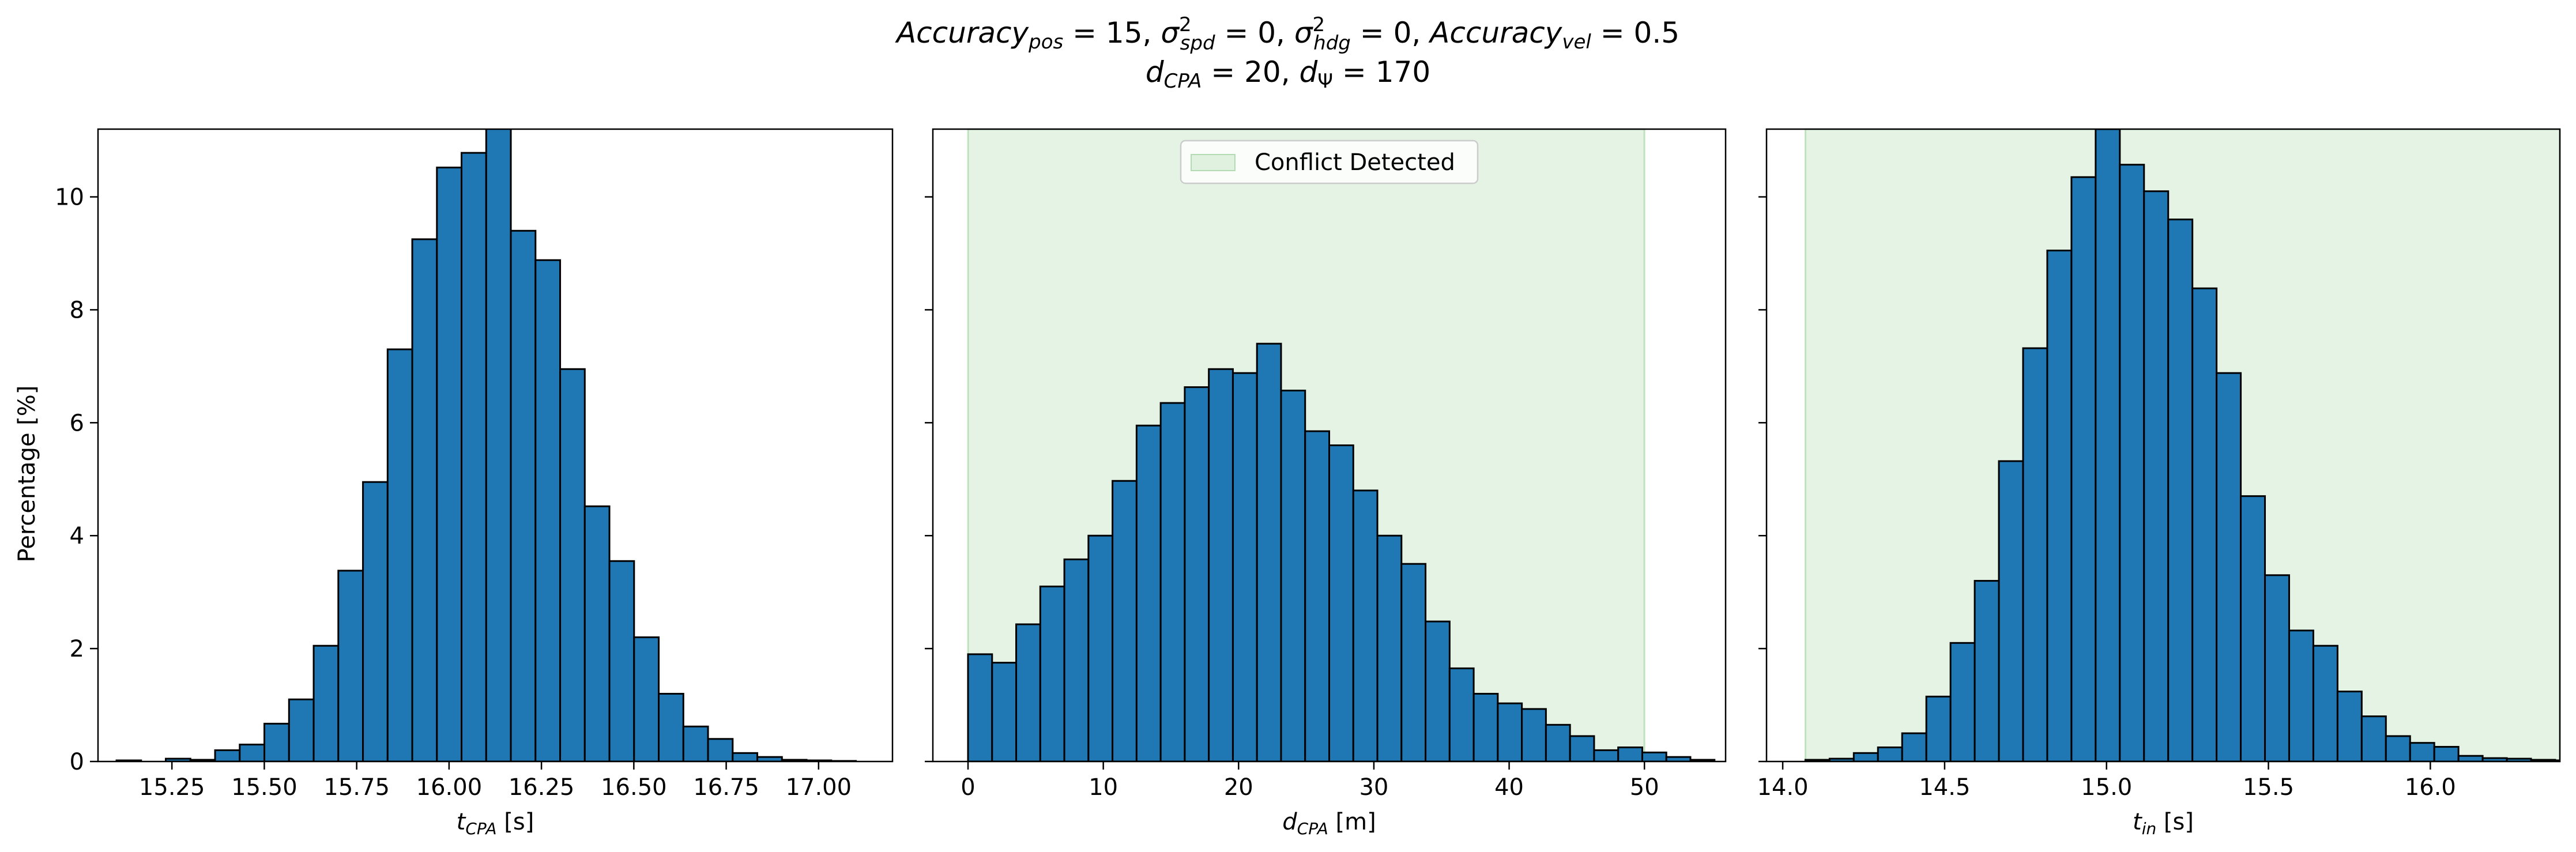  Describe the element at coordinates (1944, 787) in the screenshot. I see `x-tick-label: 14.5` at that location.